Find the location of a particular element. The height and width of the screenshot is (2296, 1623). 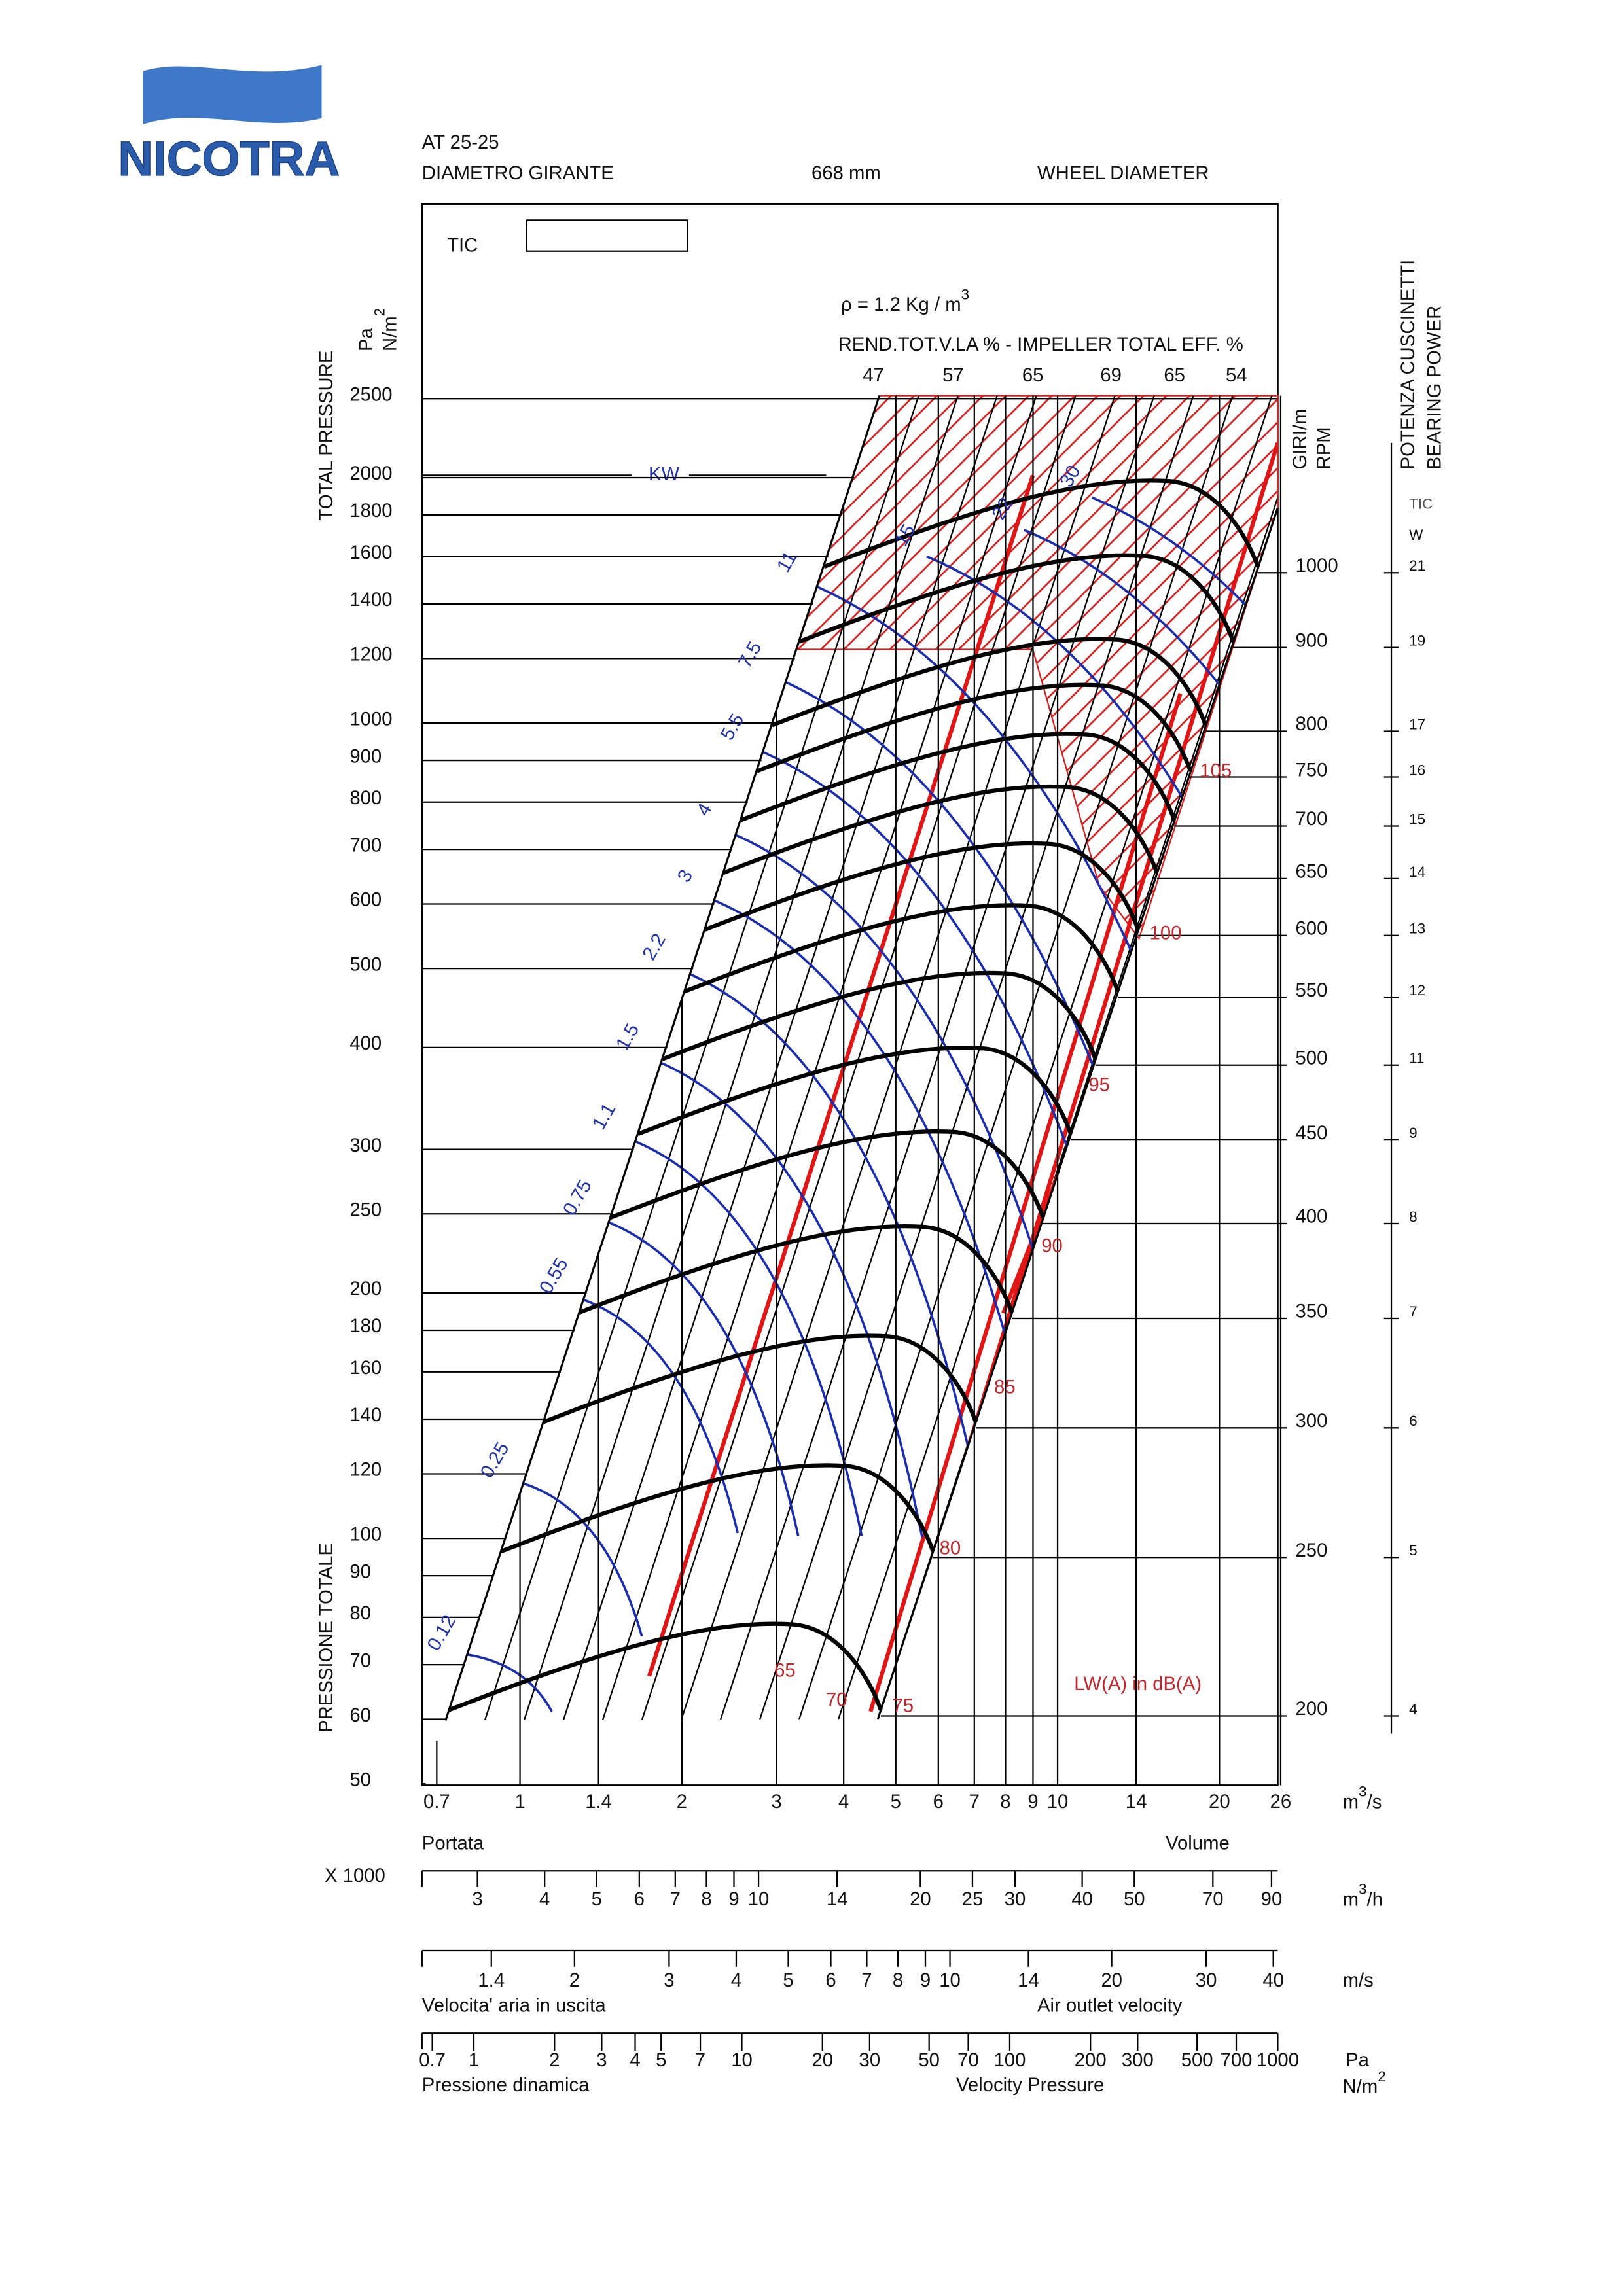

pressure-tick-label: 300 is located at coordinates (365, 1145).